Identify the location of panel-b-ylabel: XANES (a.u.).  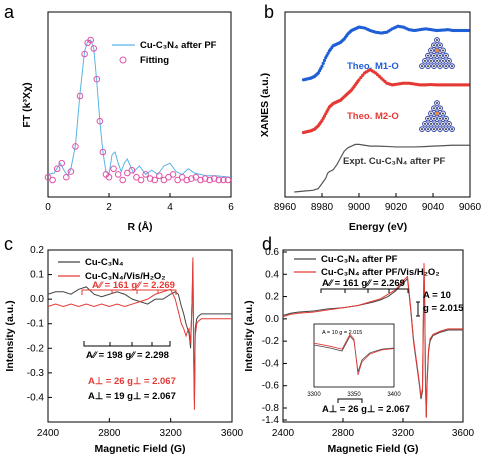
(265, 105).